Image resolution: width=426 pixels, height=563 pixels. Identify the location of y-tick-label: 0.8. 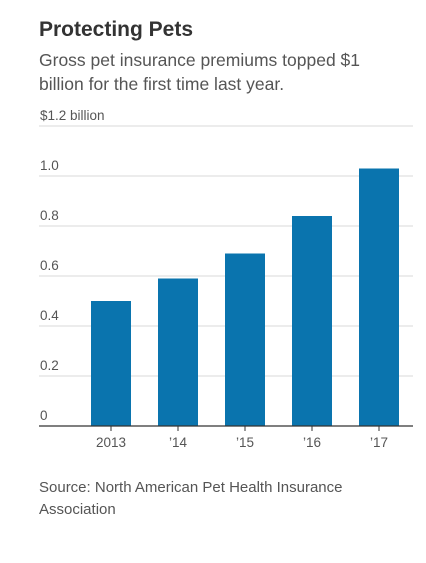
(49, 215).